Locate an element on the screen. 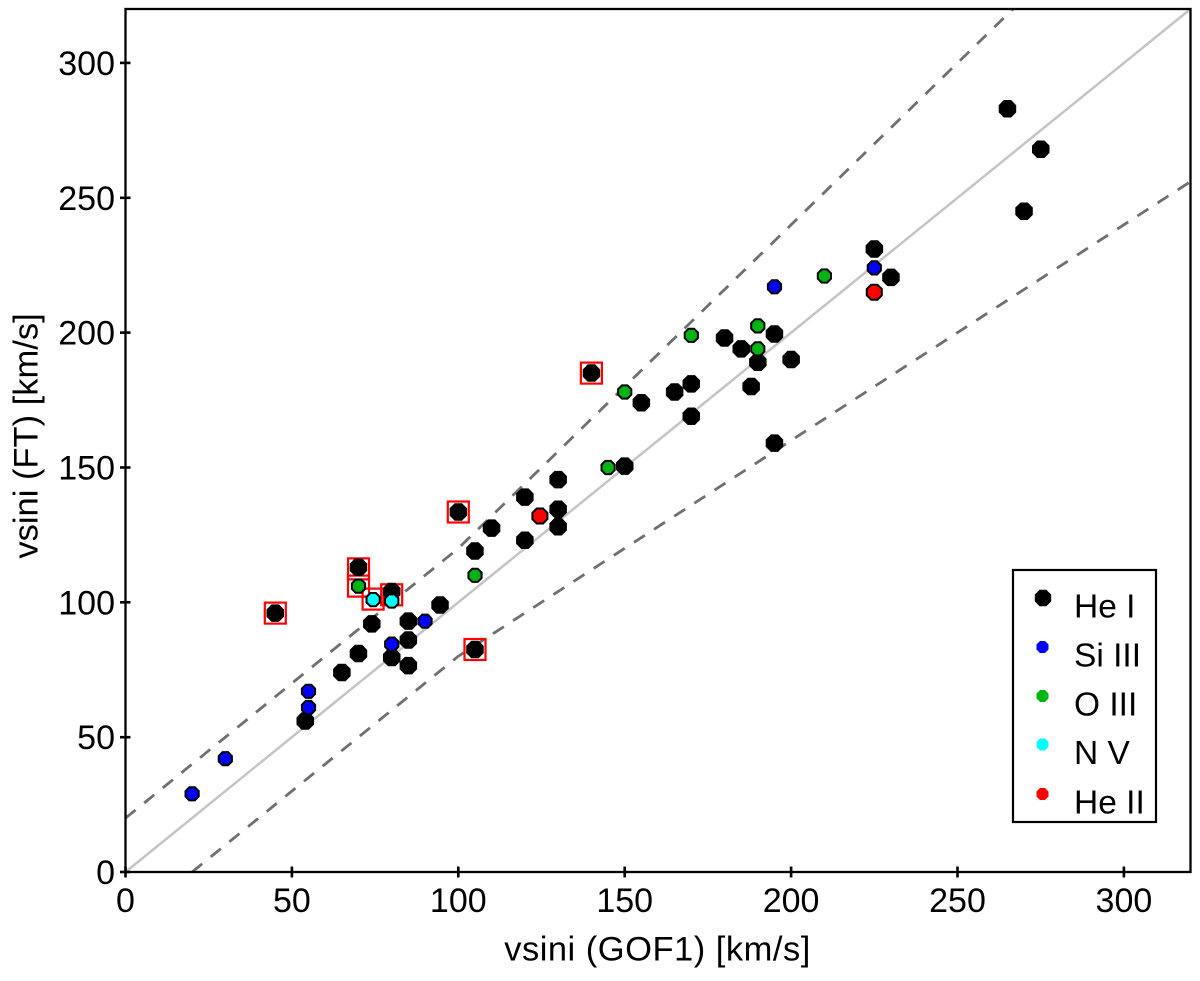 This screenshot has width=1200, height=981. svg-text: Si III is located at coordinates (1107, 656).